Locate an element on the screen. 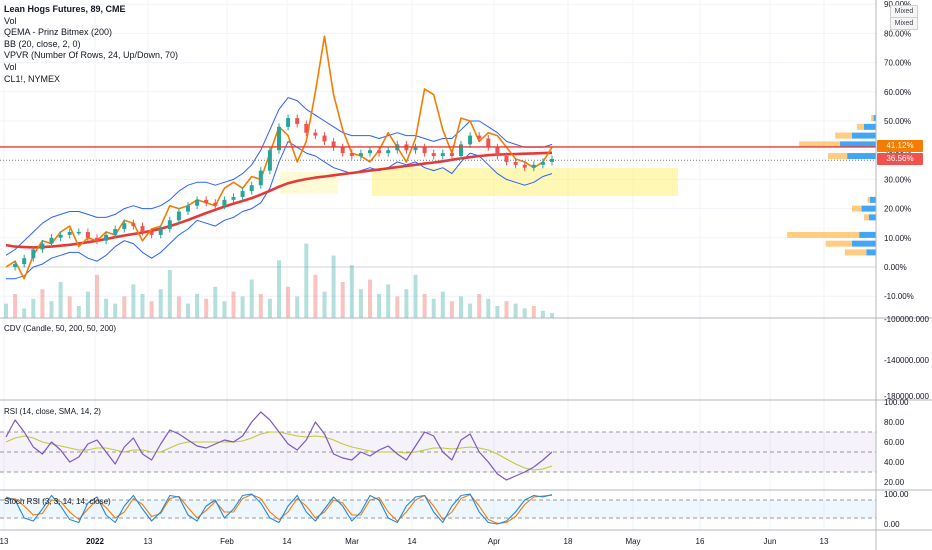 The height and width of the screenshot is (550, 932). rsi-line is located at coordinates (279, 446).